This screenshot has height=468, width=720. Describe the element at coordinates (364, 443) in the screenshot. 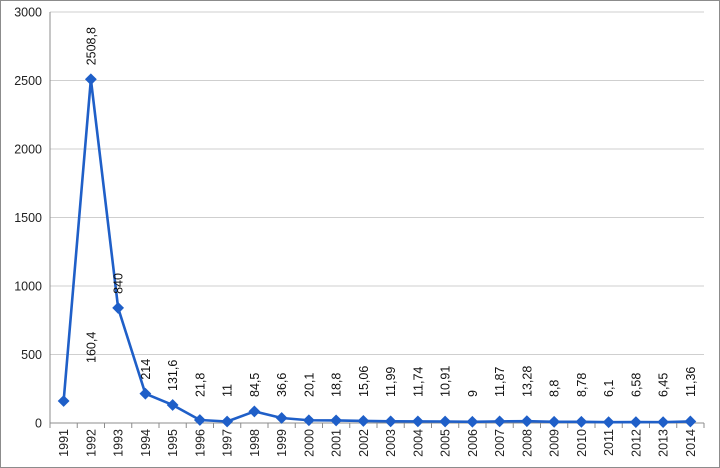

I see `x-tick-label: 2002` at that location.